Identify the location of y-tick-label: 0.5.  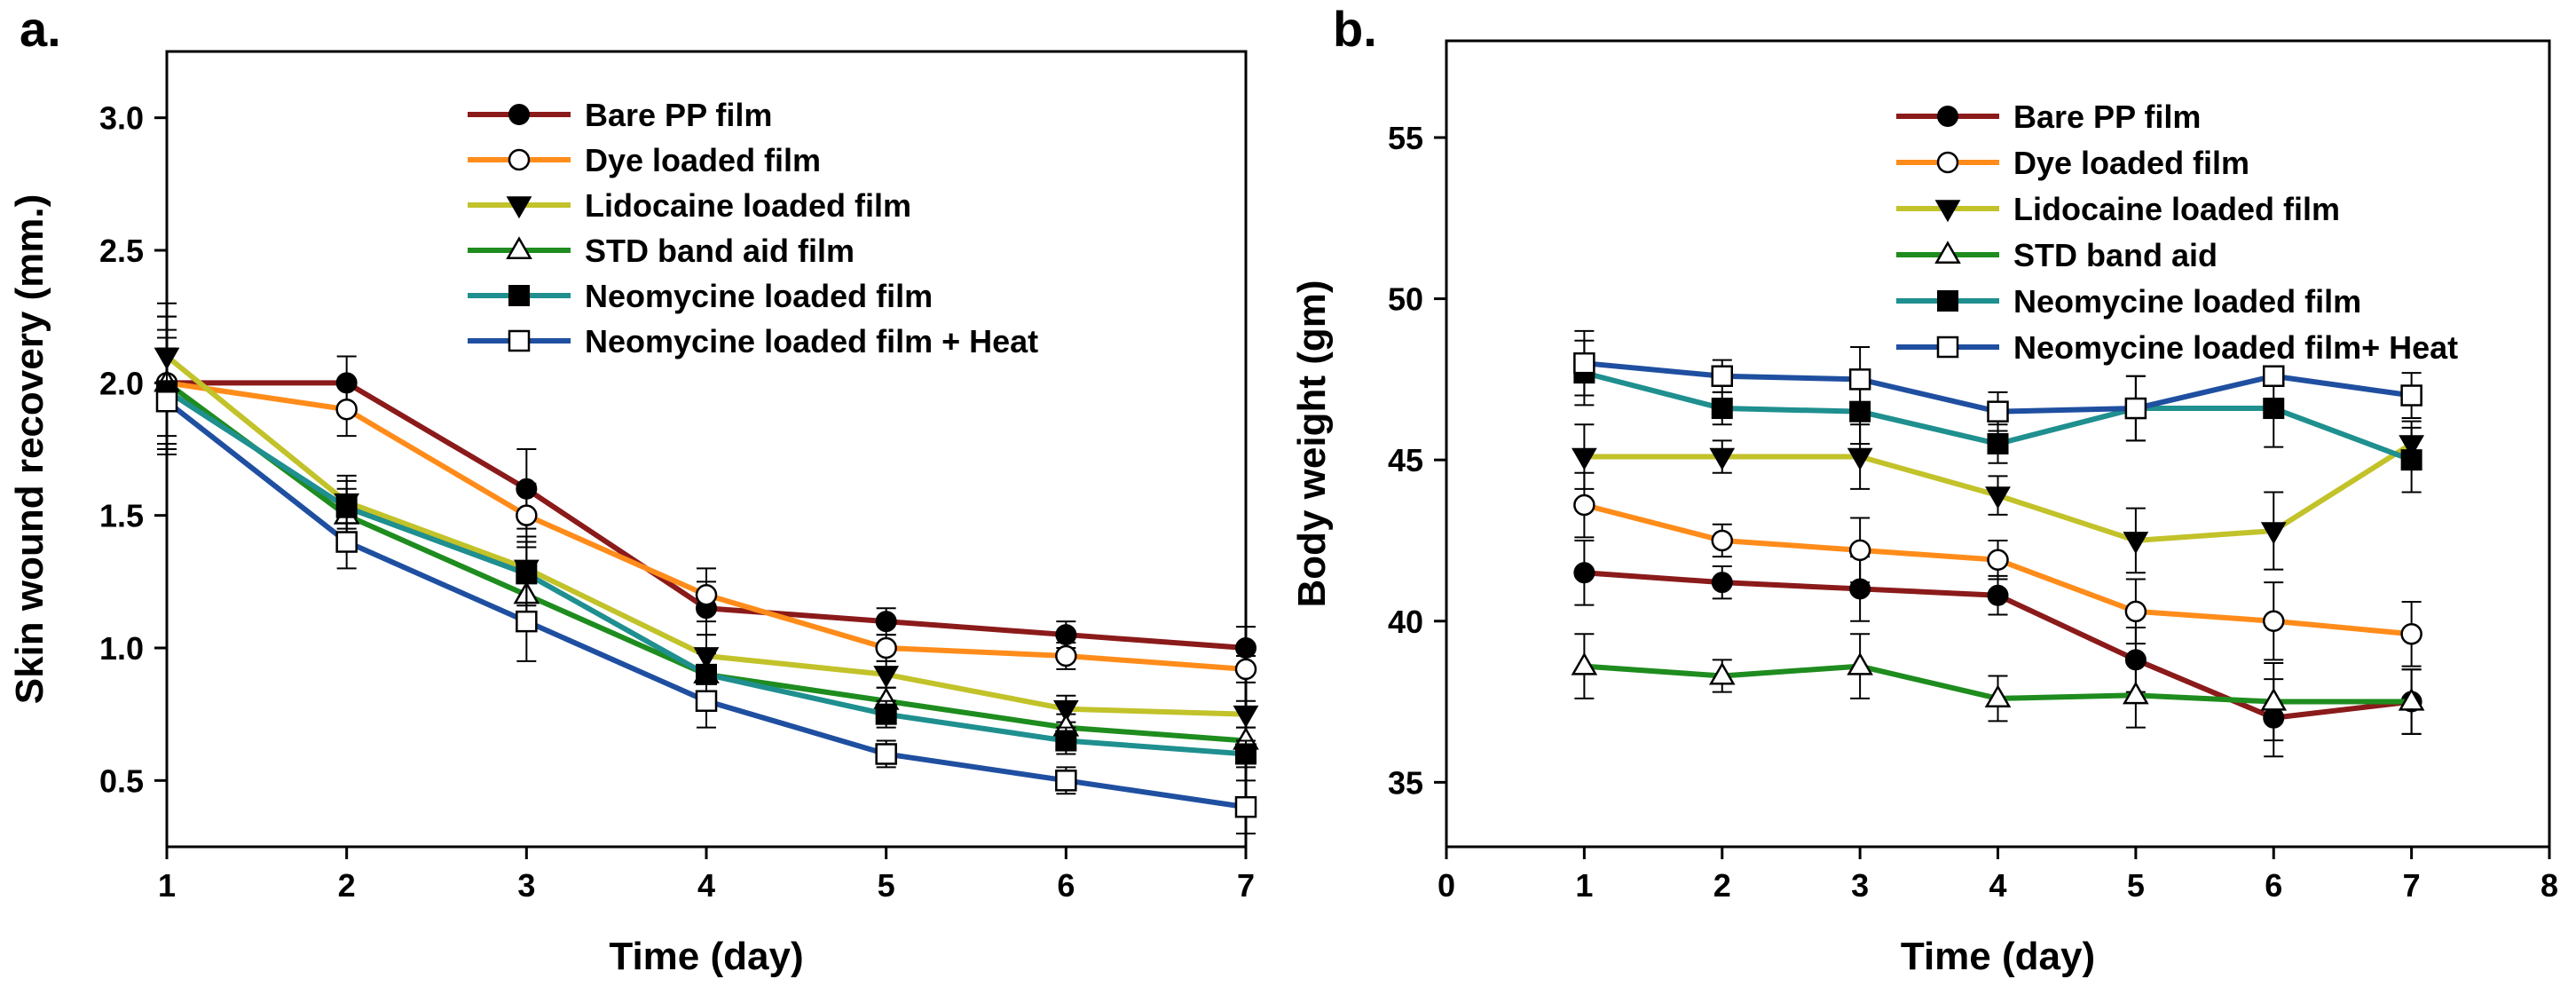
(121, 780).